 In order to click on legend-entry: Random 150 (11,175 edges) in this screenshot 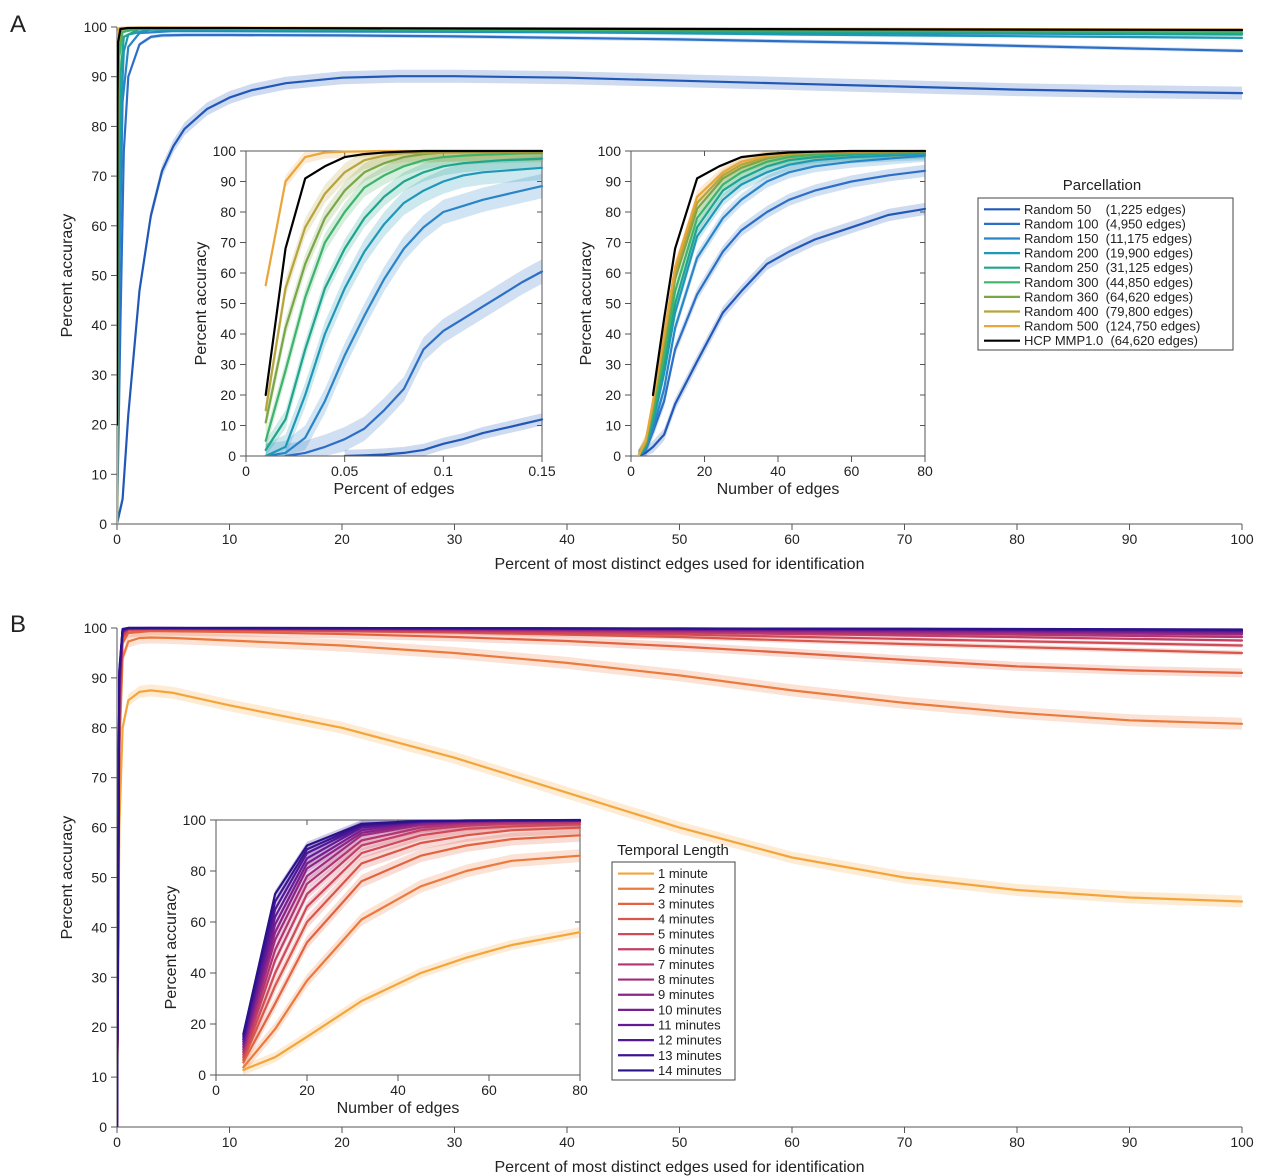, I will do `click(1108, 238)`.